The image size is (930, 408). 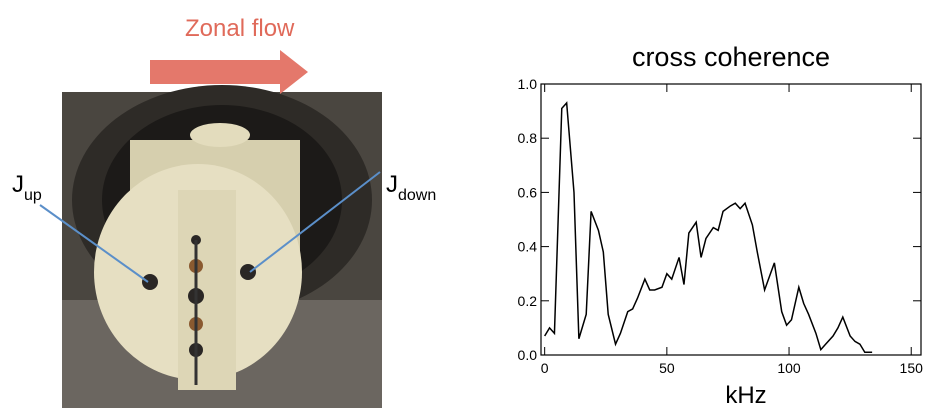 I want to click on y-tick-label: 0.6, so click(x=528, y=192).